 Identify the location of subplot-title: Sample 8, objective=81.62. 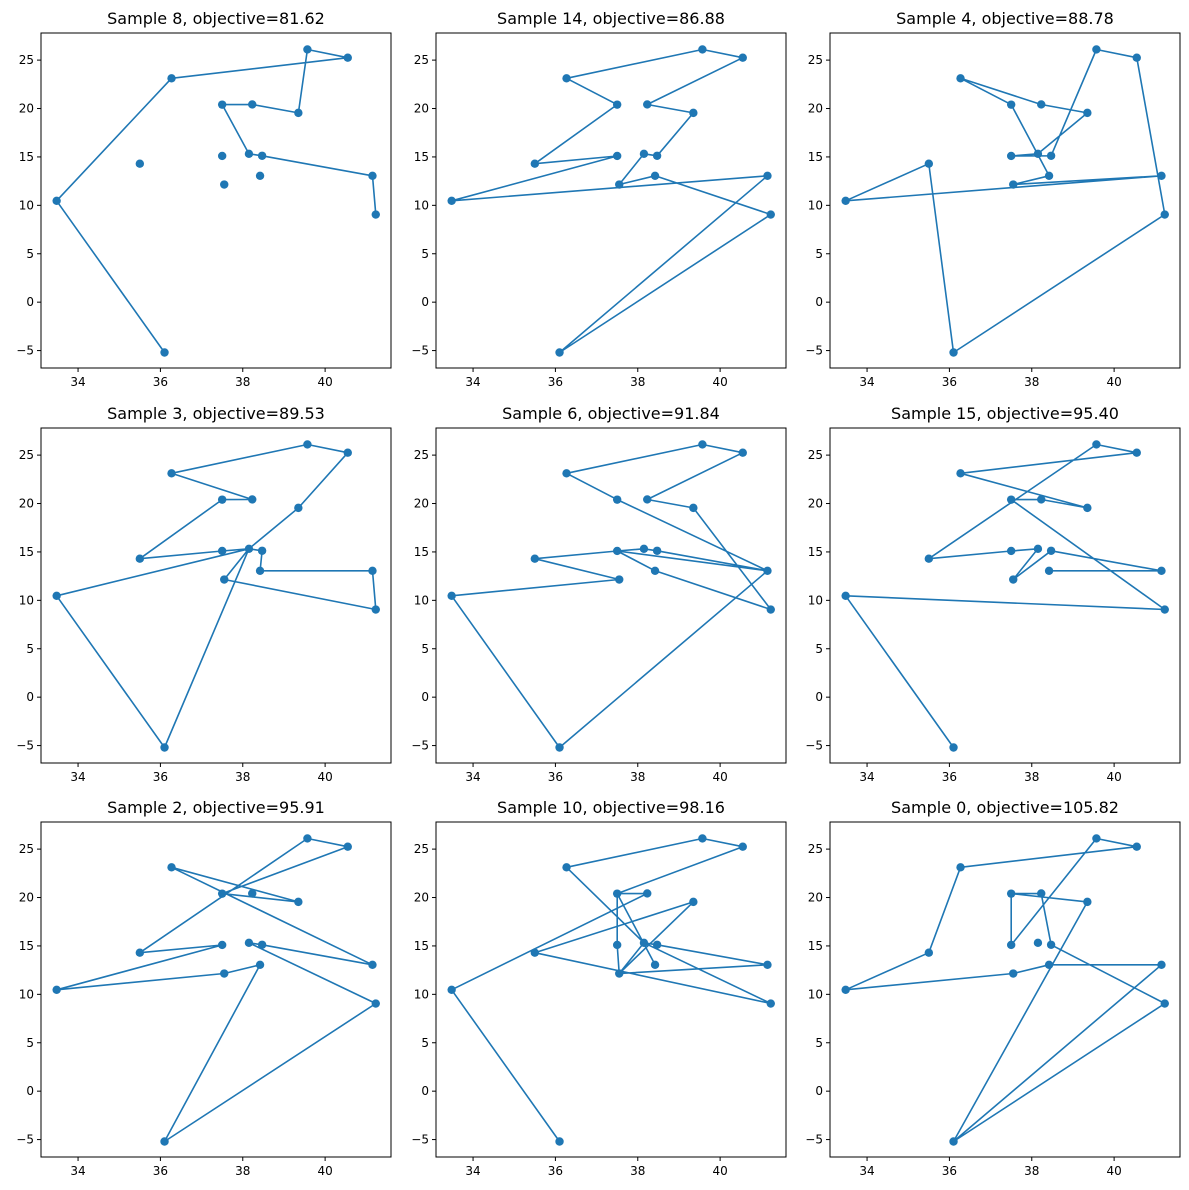
(216, 18).